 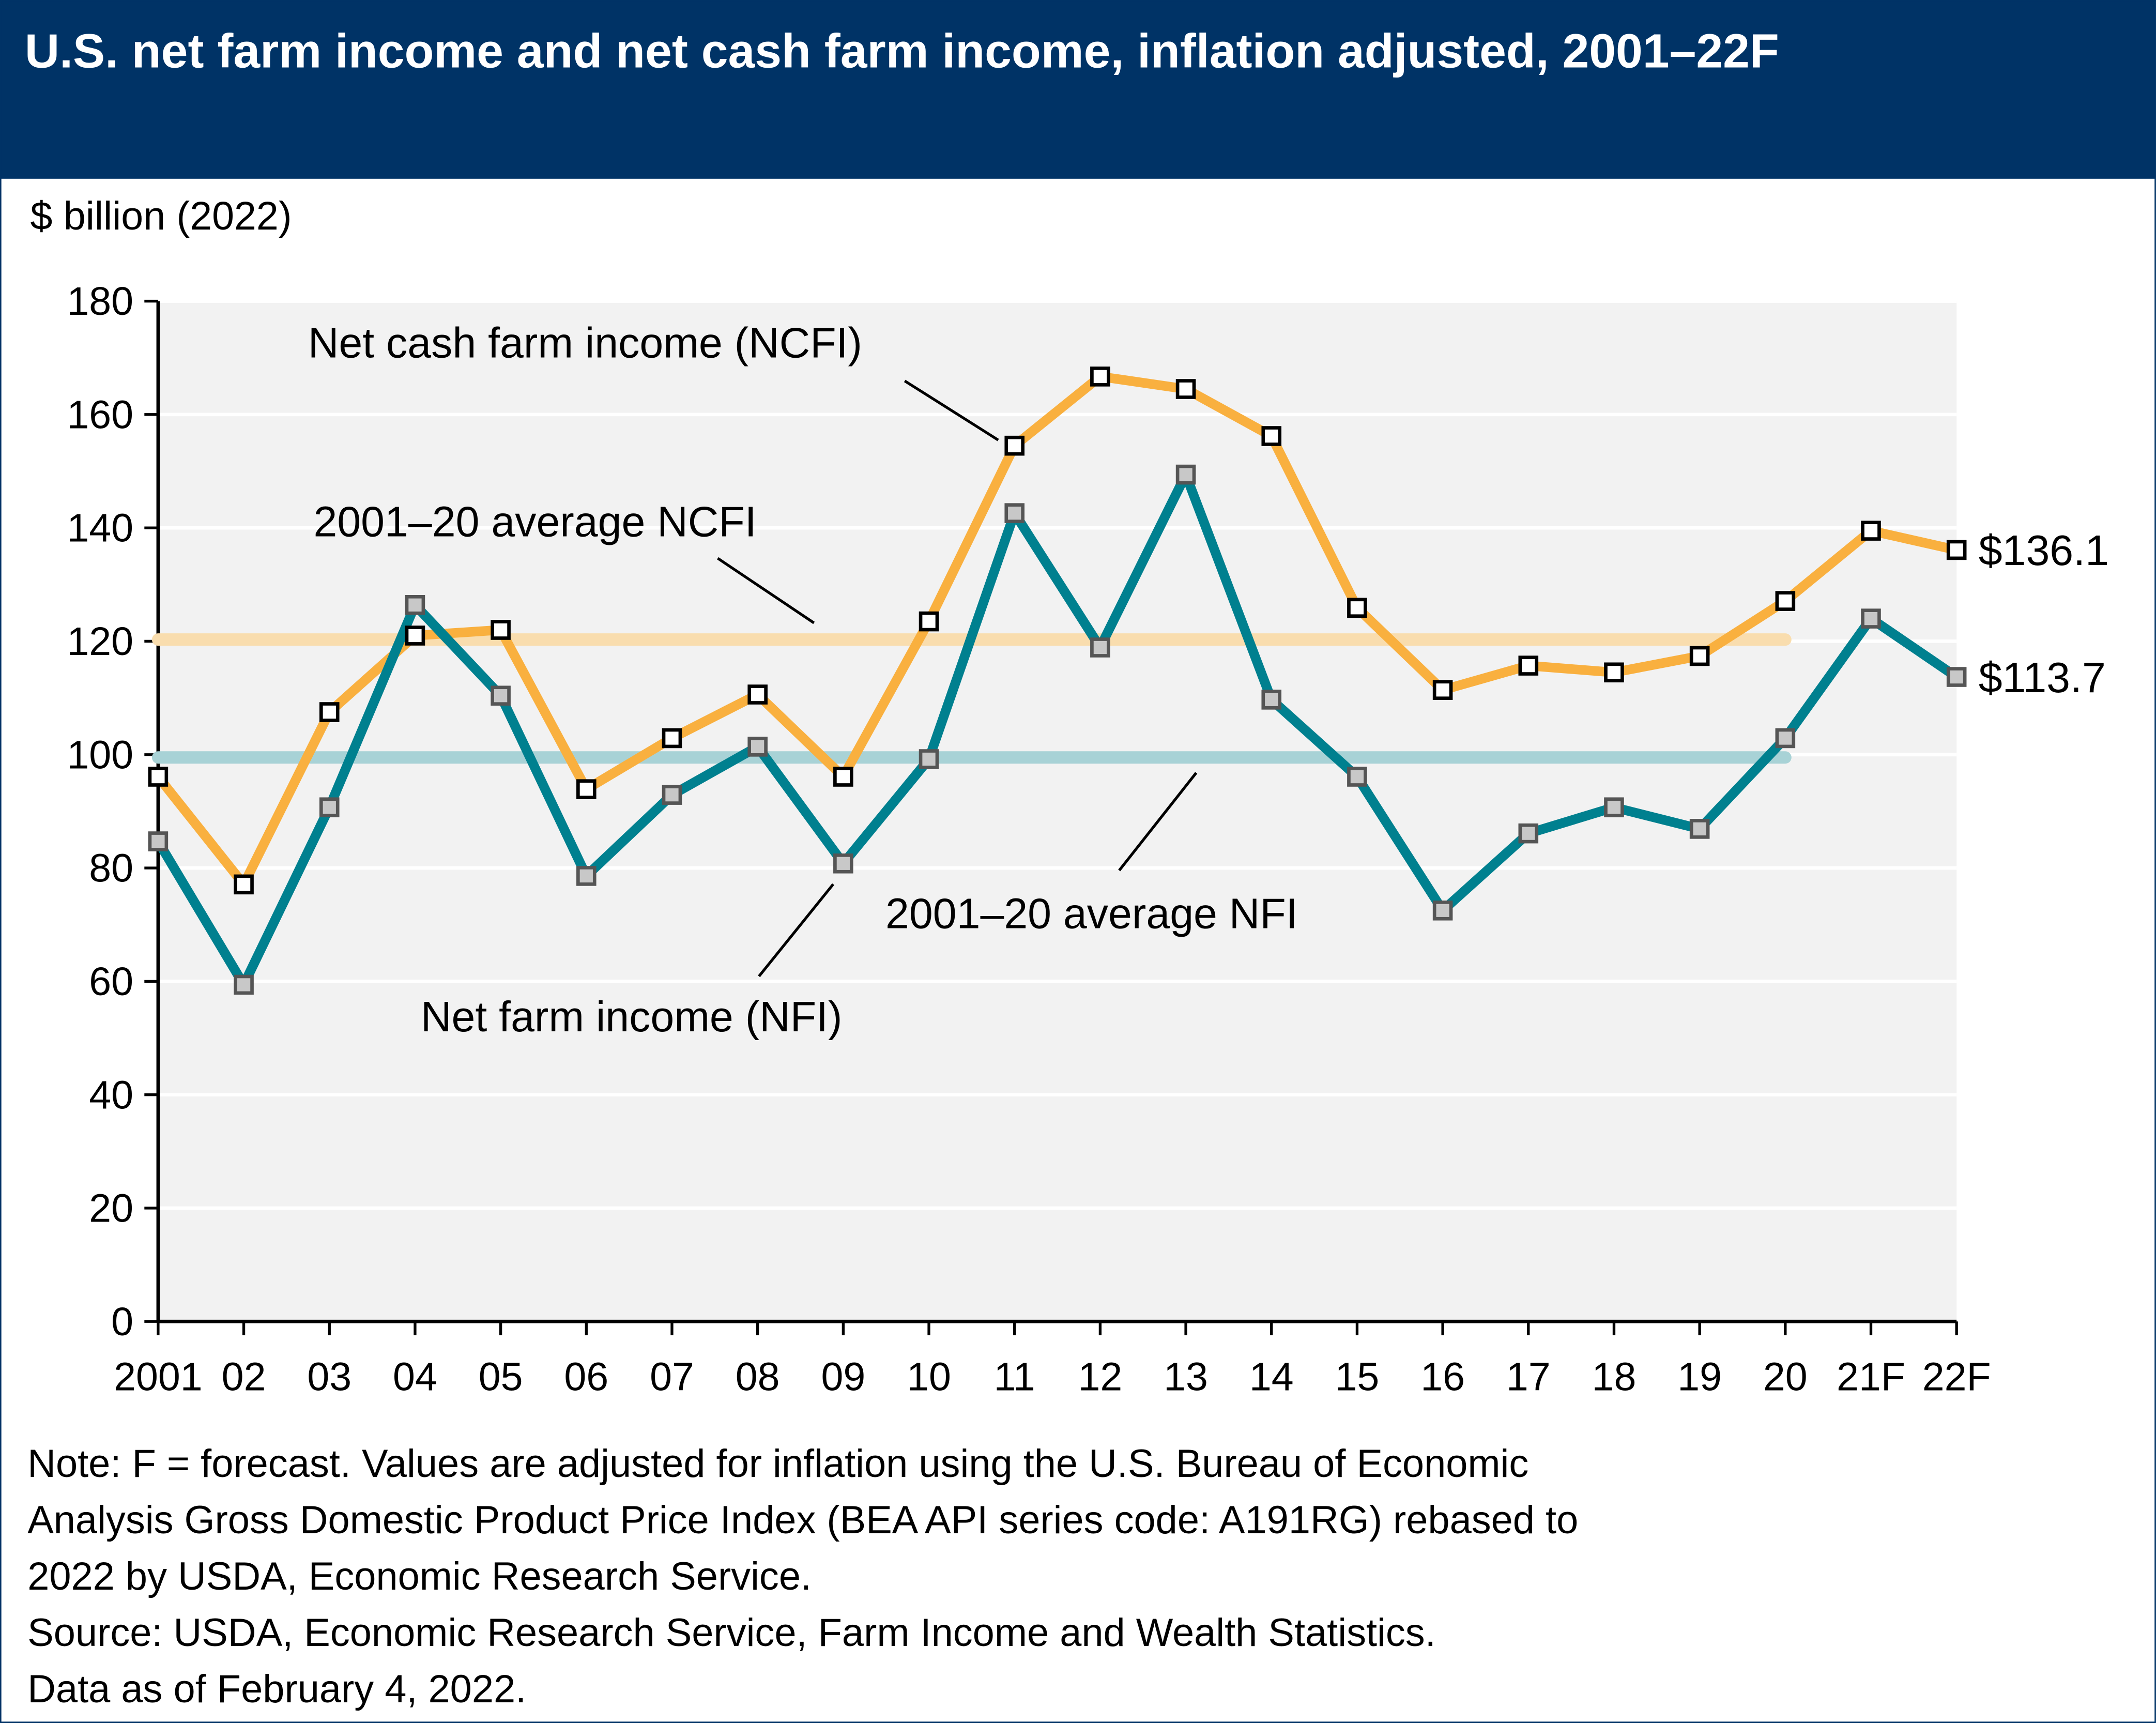 What do you see at coordinates (534, 522) in the screenshot?
I see `ncfi-average-annotation: 2001–20 average NCFI` at bounding box center [534, 522].